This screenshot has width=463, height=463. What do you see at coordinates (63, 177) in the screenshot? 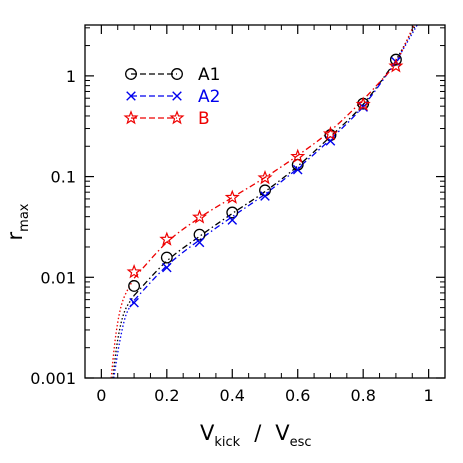
I see `y-tick-label: 0.1` at bounding box center [63, 177].